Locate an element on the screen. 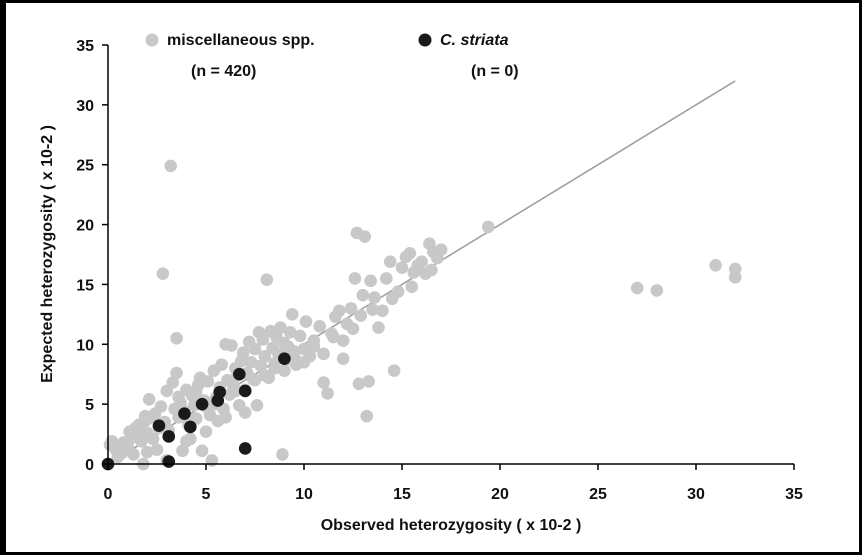  legend-label-miscellaneous: miscellaneous spp. is located at coordinates (241, 40).